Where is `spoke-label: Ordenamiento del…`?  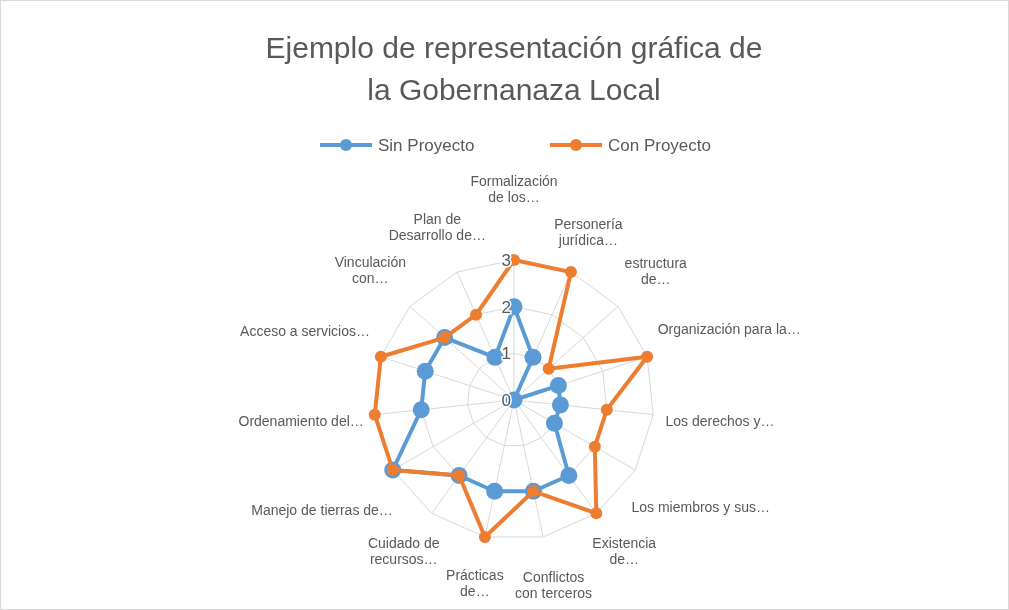 spoke-label: Ordenamiento del… is located at coordinates (301, 421).